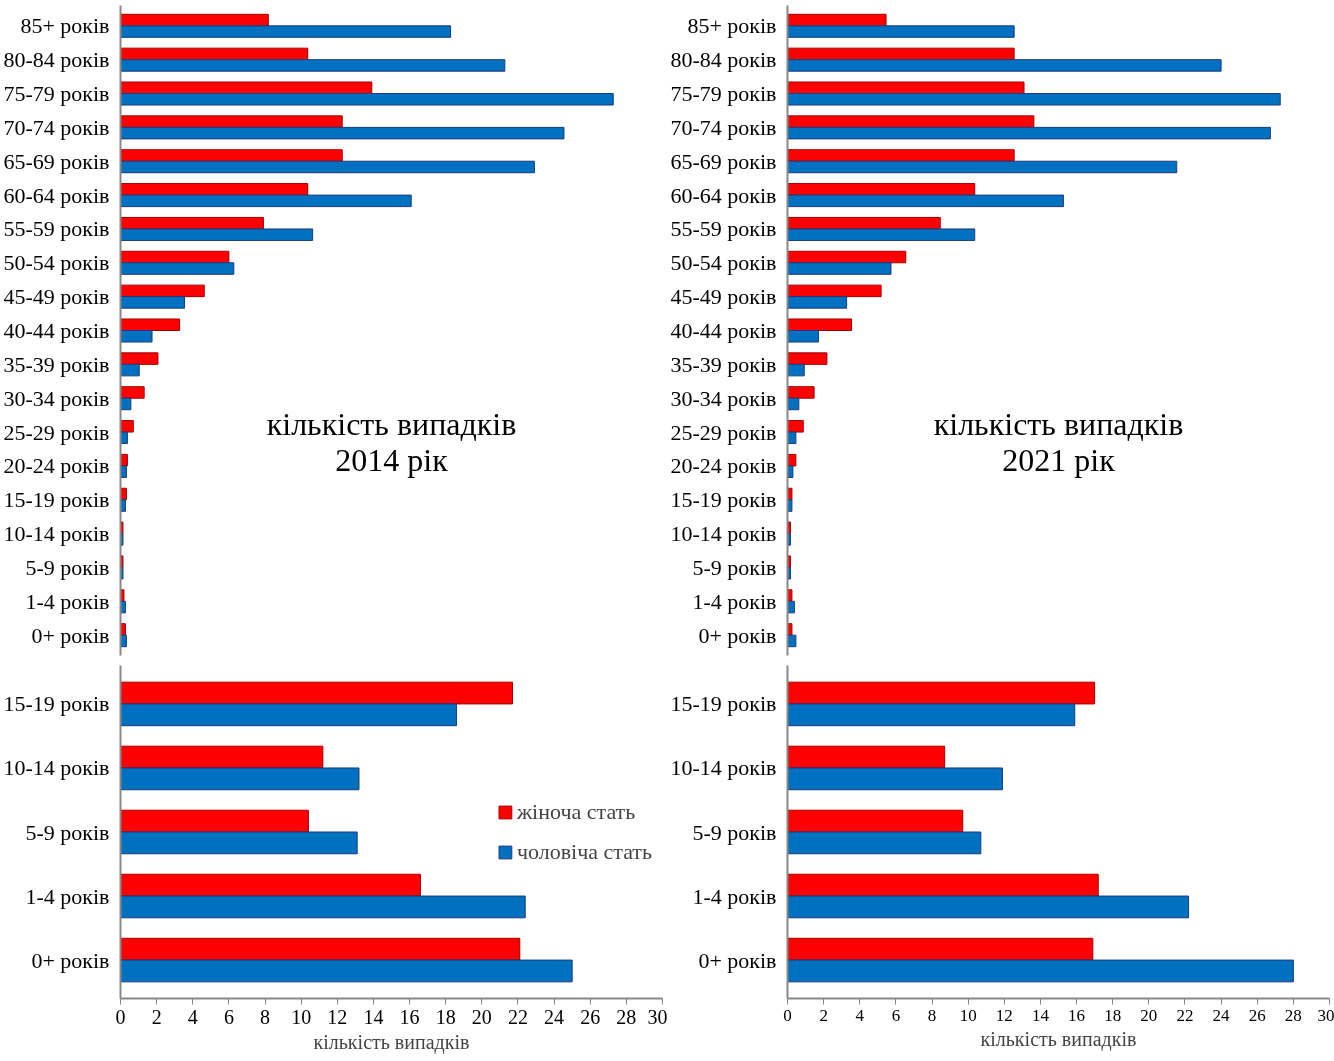  I want to click on text: 2021 рік, so click(1059, 460).